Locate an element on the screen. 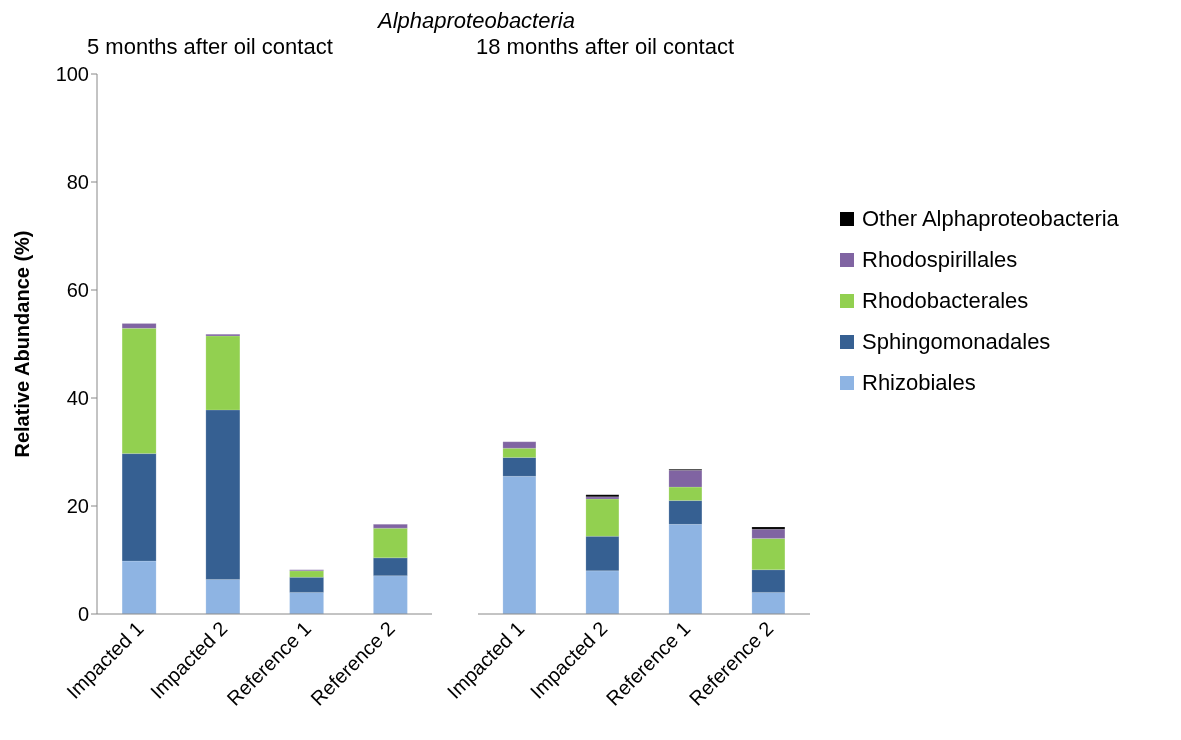 Image resolution: width=1181 pixels, height=740 pixels. y-tick-label: 100 is located at coordinates (72, 74).